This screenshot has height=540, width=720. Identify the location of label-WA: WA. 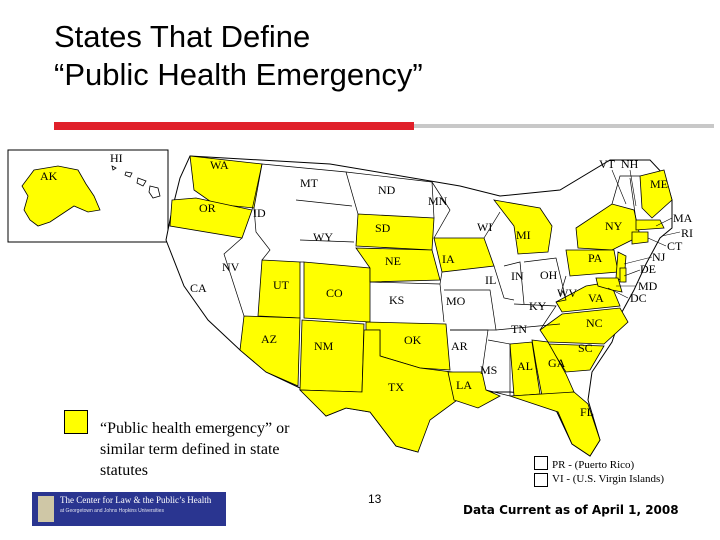
(219, 165).